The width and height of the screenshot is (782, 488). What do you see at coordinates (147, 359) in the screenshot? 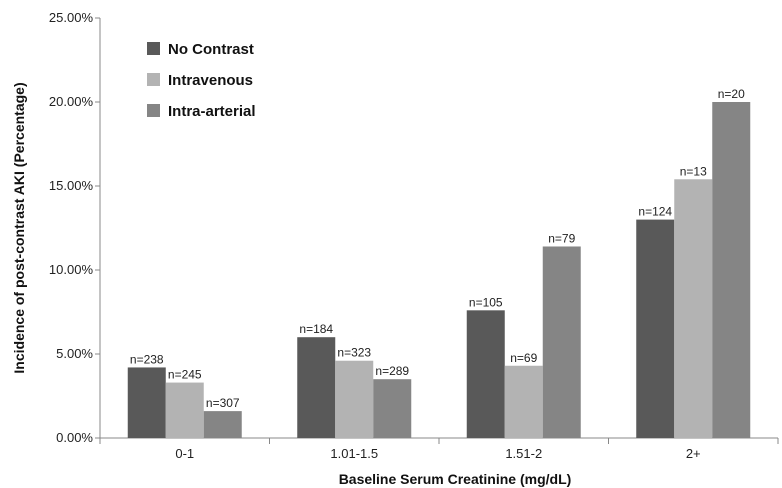
I see `data-label: n=238` at bounding box center [147, 359].